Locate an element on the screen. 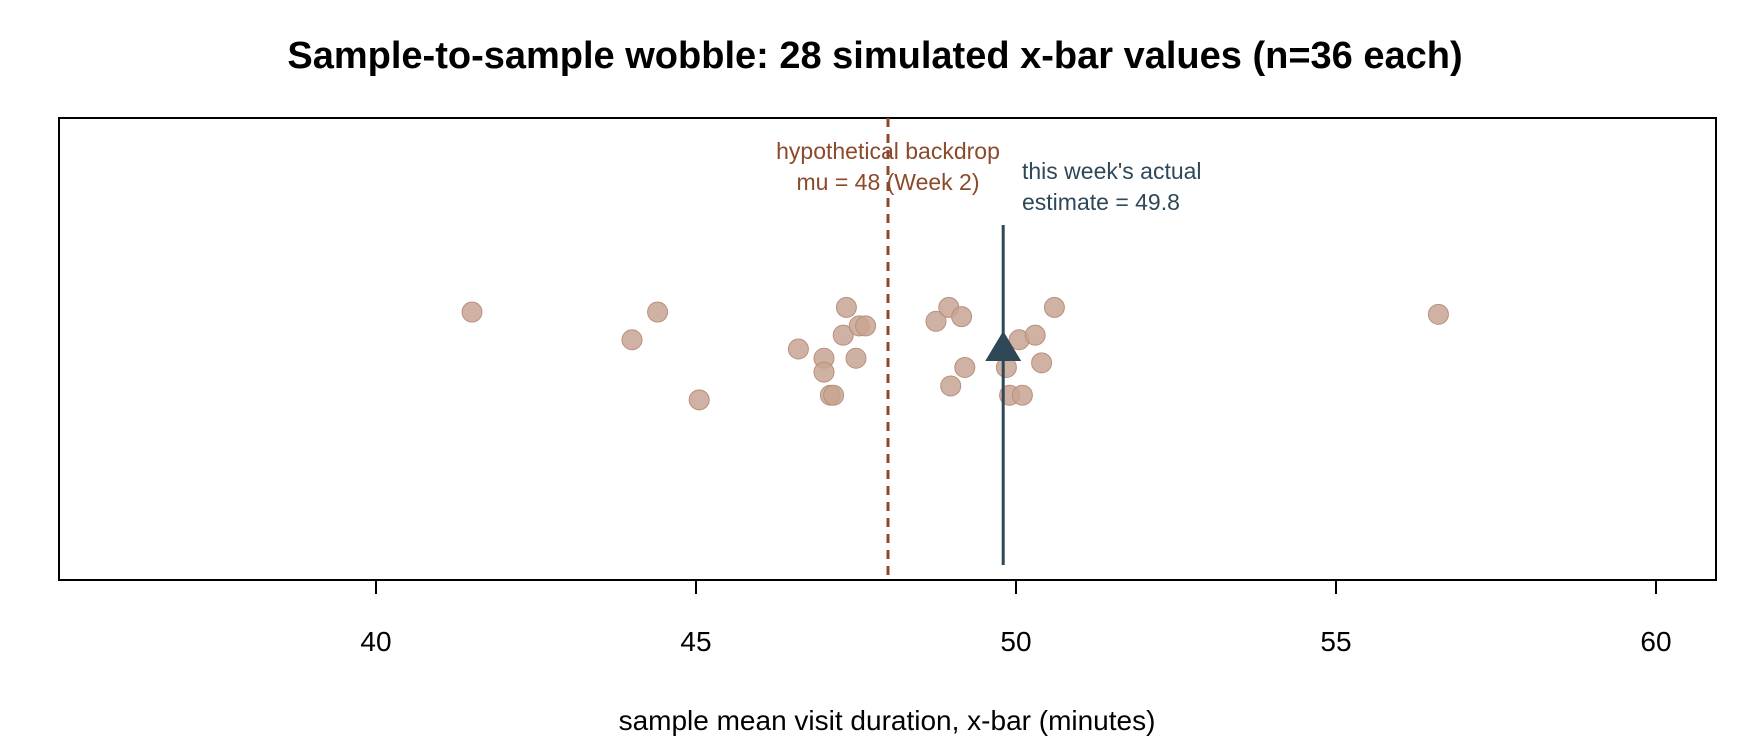 This screenshot has height=750, width=1750. x-tick-label: 40 is located at coordinates (375, 641).